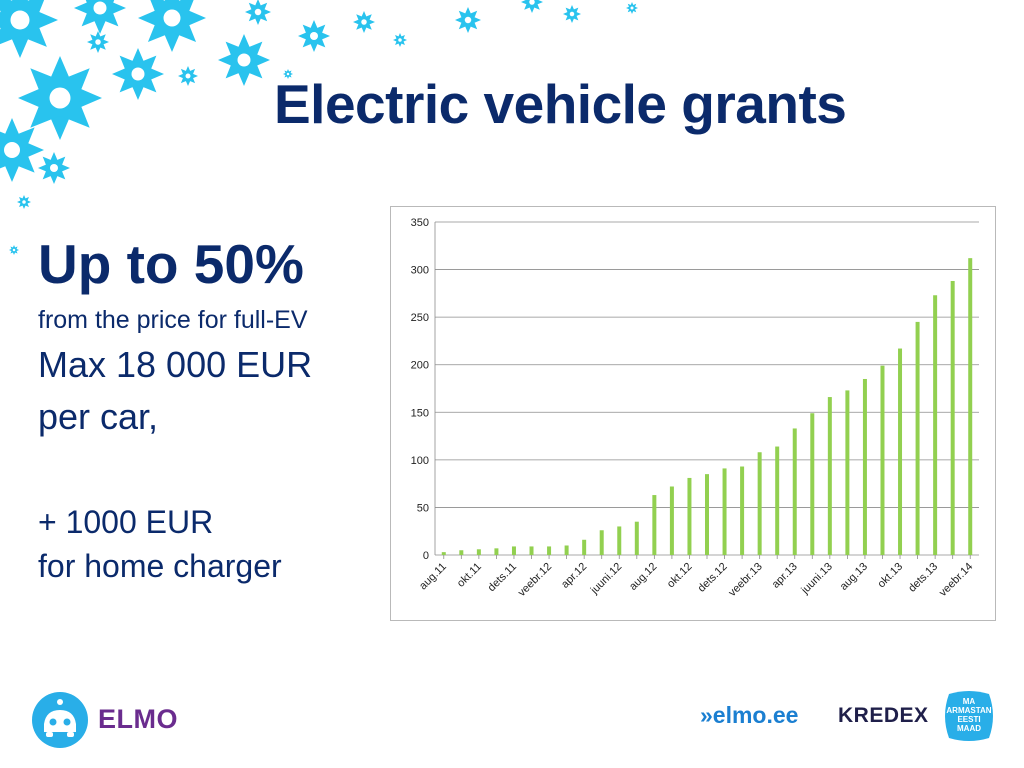  Describe the element at coordinates (817, 579) in the screenshot. I see `x-tick-label: juuni.13` at that location.